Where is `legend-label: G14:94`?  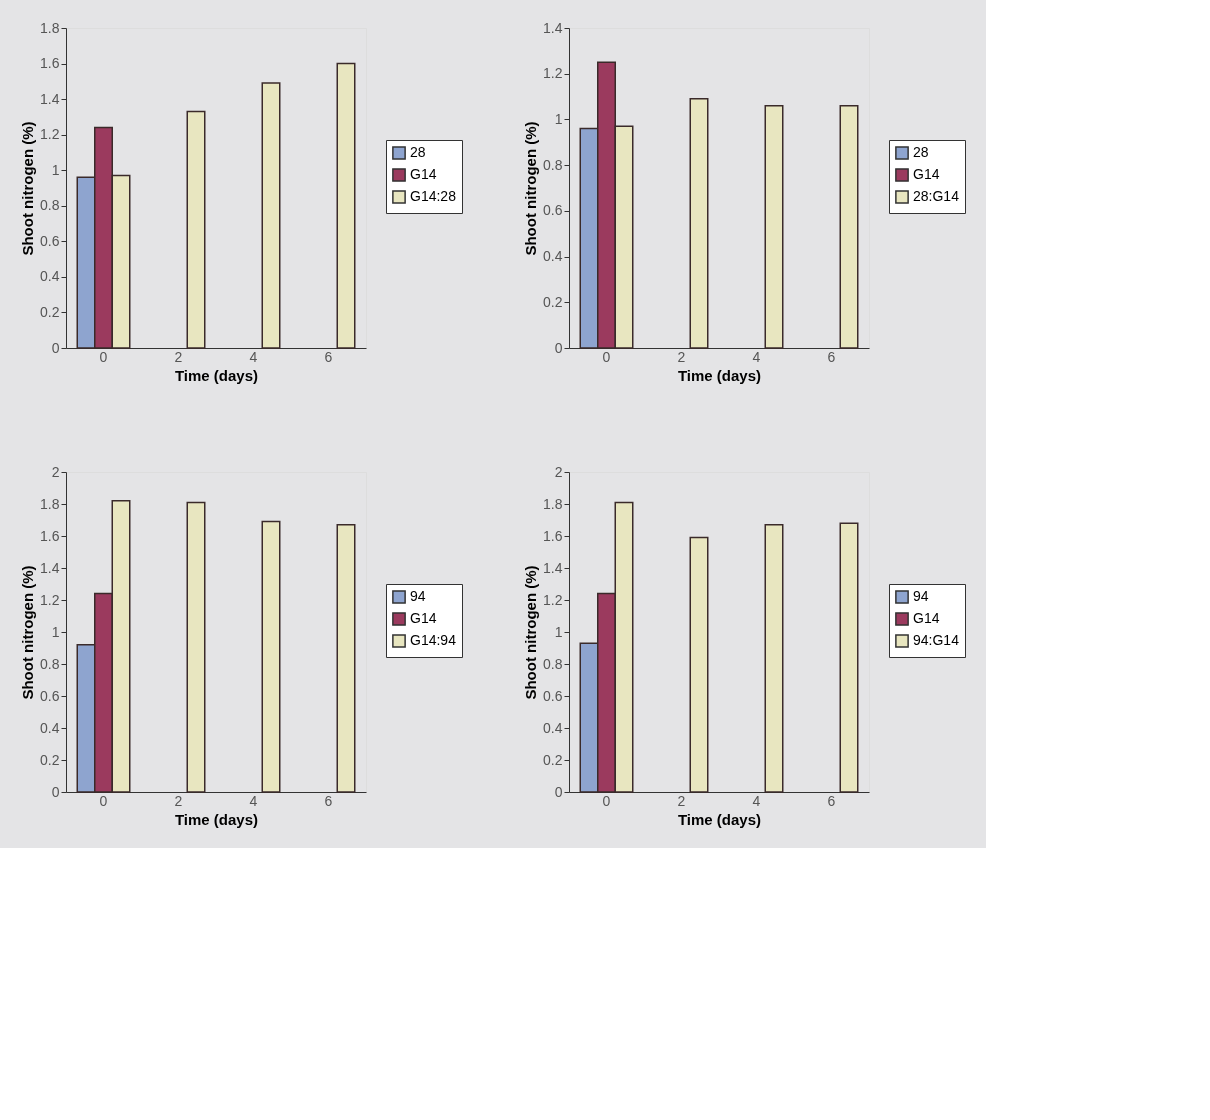
legend-label: G14:94 is located at coordinates (433, 640).